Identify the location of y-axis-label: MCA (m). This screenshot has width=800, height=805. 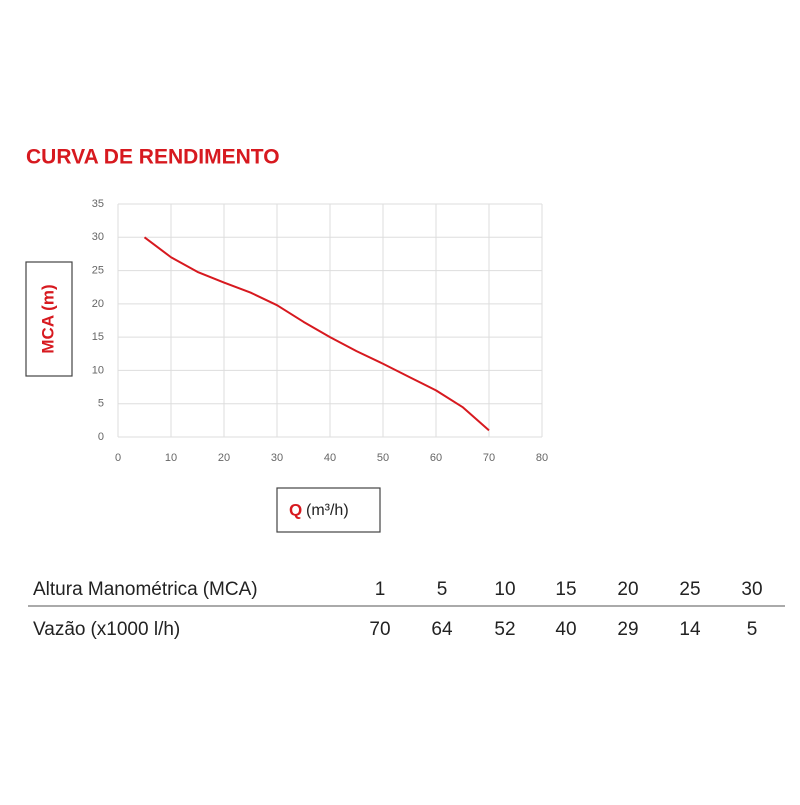
(47, 318).